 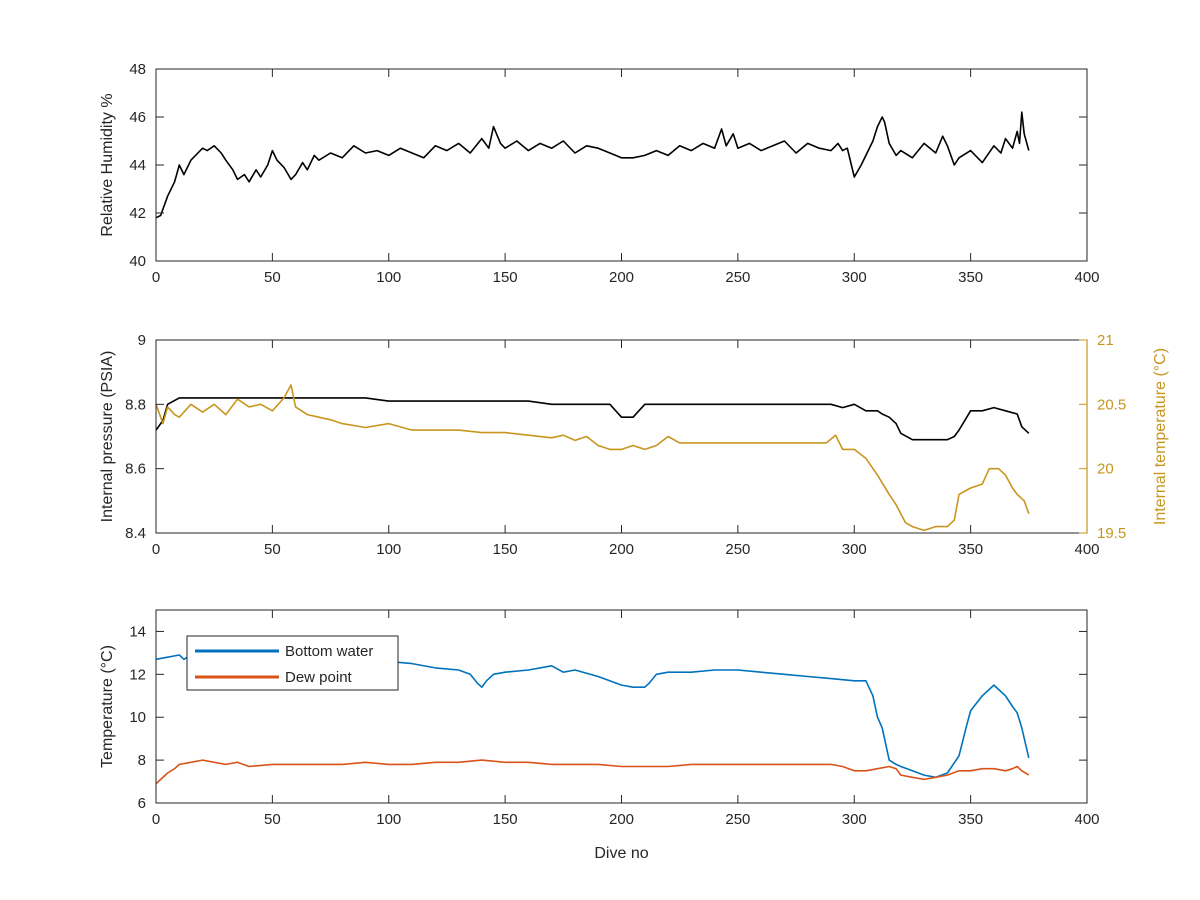 What do you see at coordinates (135, 469) in the screenshot?
I see `y-tick-label: 8.6` at bounding box center [135, 469].